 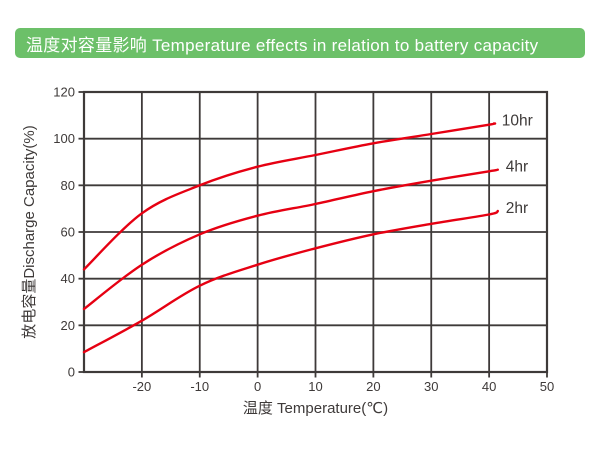 What do you see at coordinates (373, 386) in the screenshot?
I see `x-tick-label: 20` at bounding box center [373, 386].